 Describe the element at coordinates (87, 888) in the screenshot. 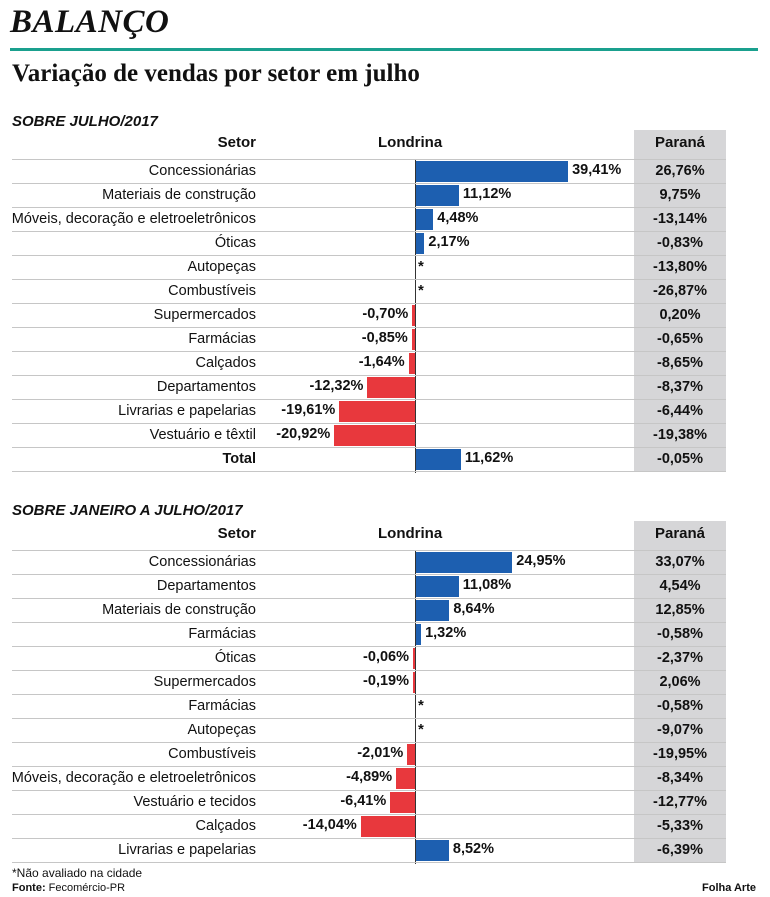

I see `source-text: Fecomércio-PR` at that location.